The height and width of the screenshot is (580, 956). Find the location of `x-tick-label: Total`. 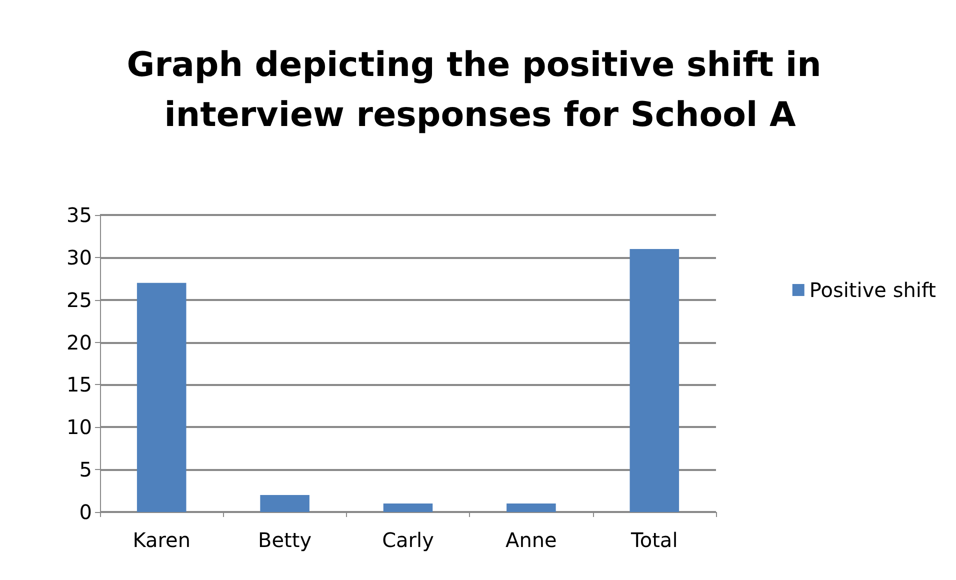

x-tick-label: Total is located at coordinates (654, 540).